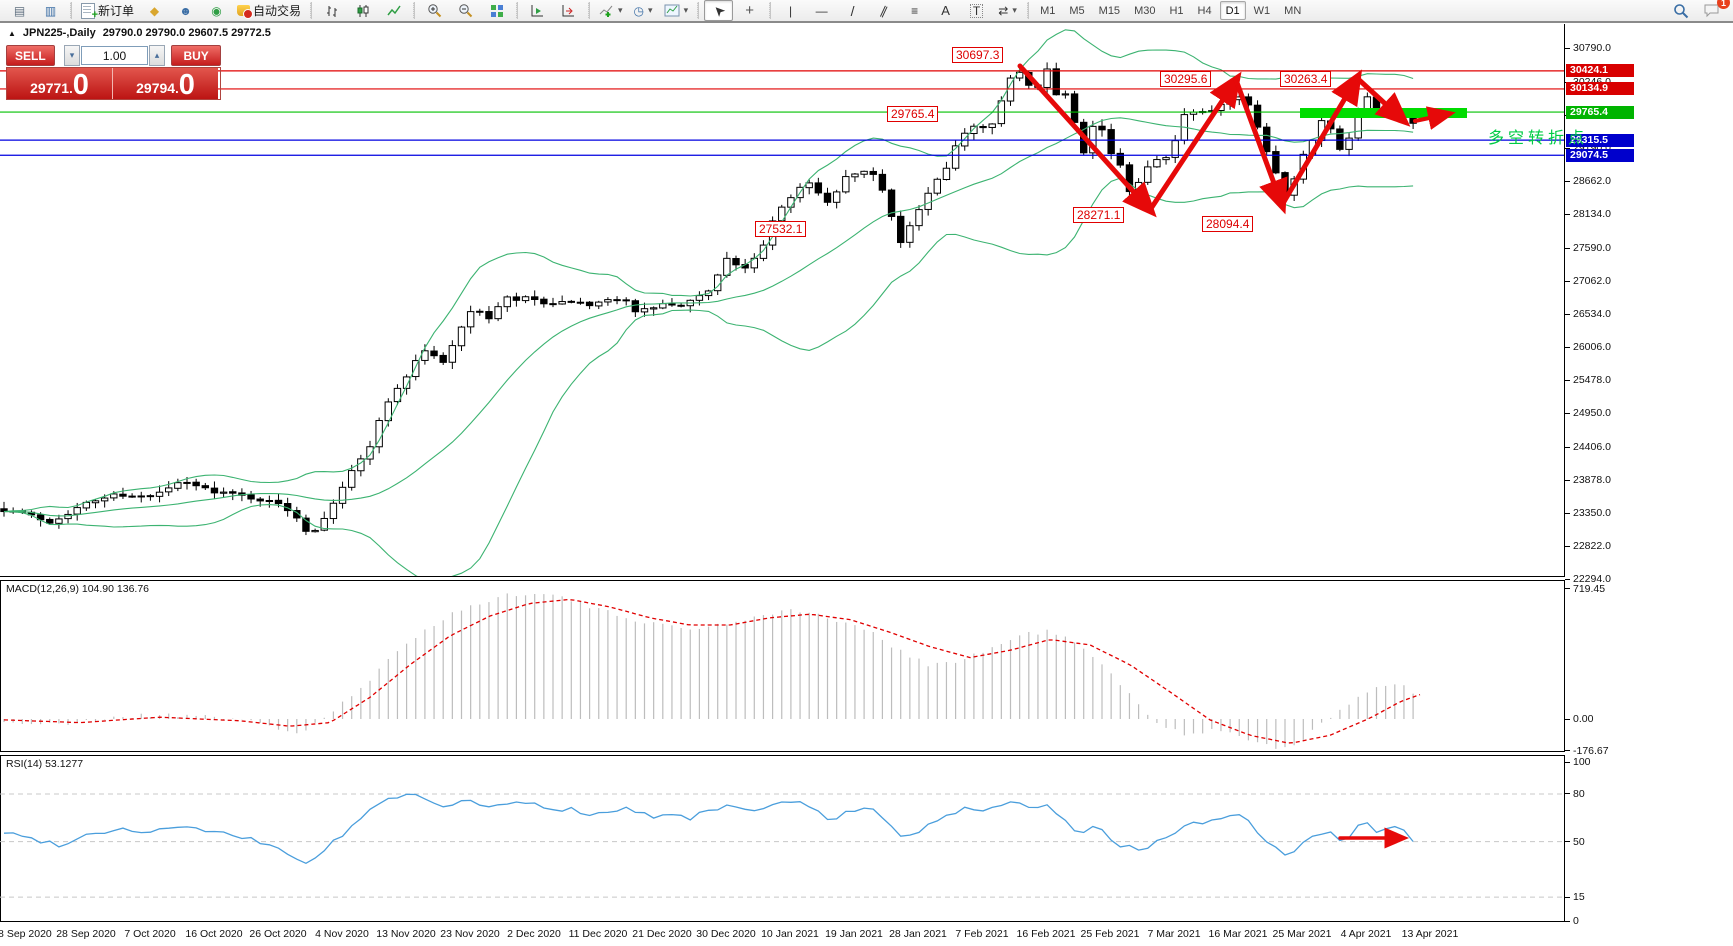 This screenshot has height=946, width=1733. I want to click on crosshair-icon: +, so click(749, 10).